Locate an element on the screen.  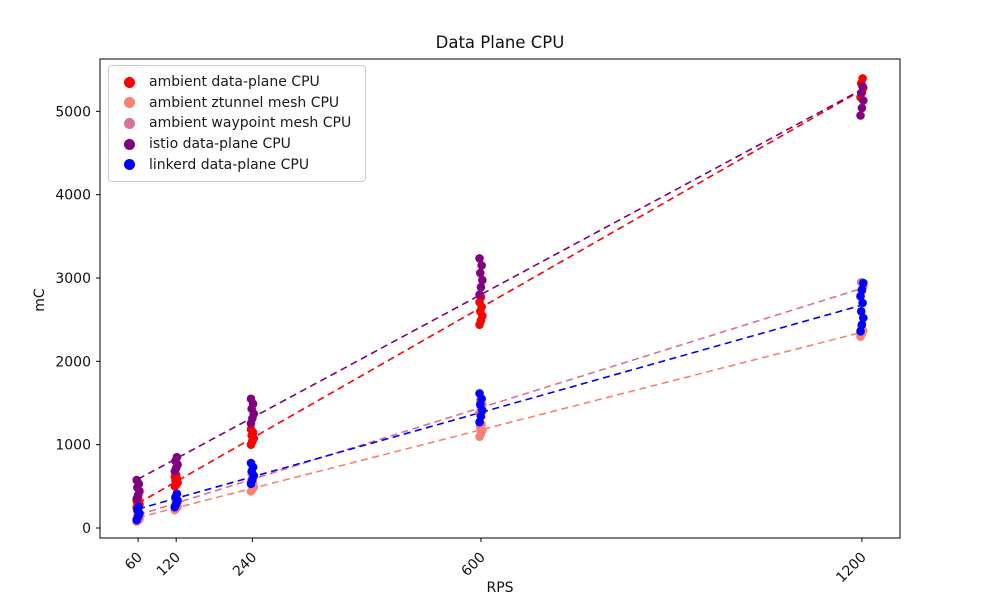
legend-label: ambient waypoint mesh CPU is located at coordinates (250, 123).